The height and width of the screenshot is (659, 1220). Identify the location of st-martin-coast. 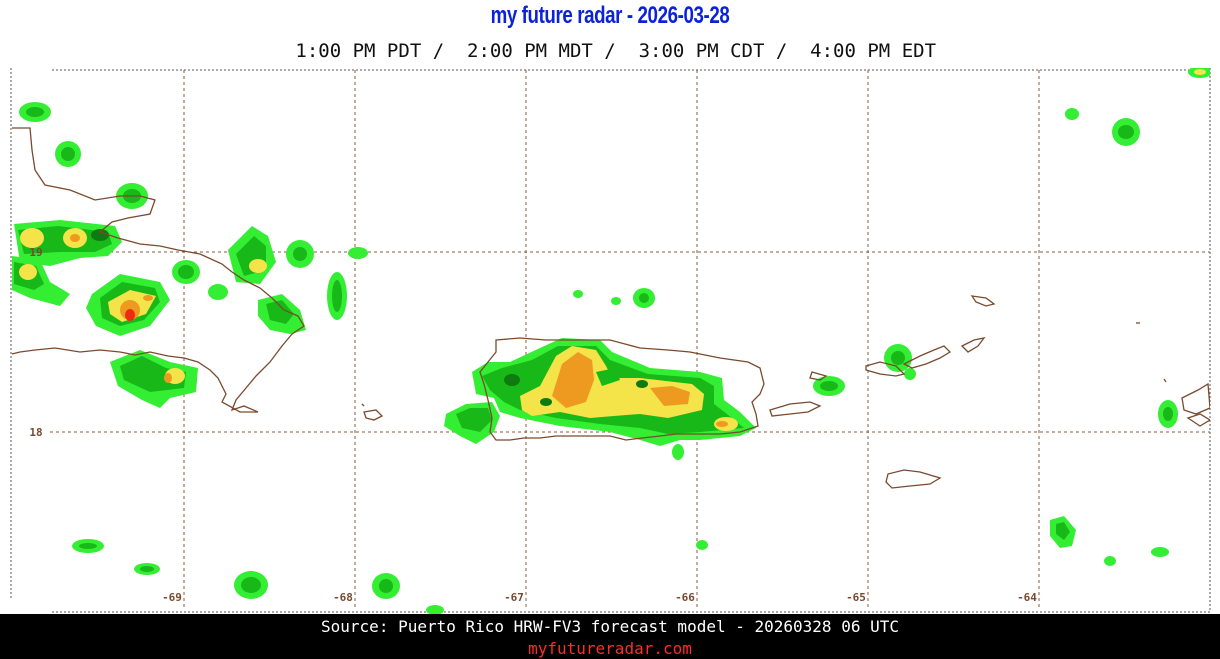
(1195, 398).